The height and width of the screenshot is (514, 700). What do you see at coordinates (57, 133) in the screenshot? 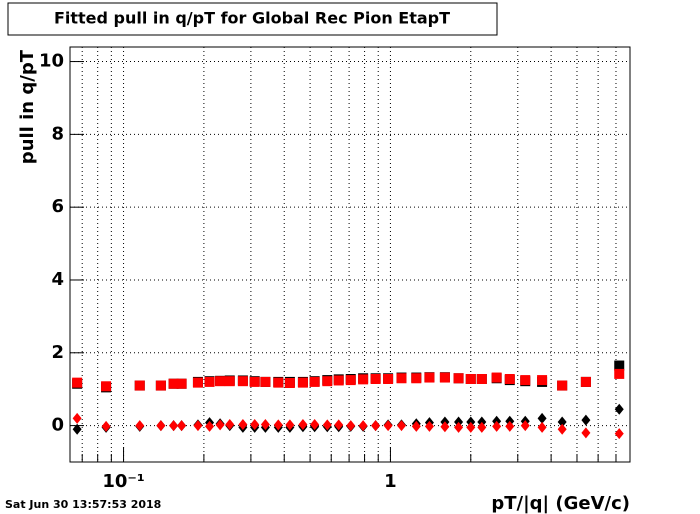
I see `y-tick-label: 8` at bounding box center [57, 133].